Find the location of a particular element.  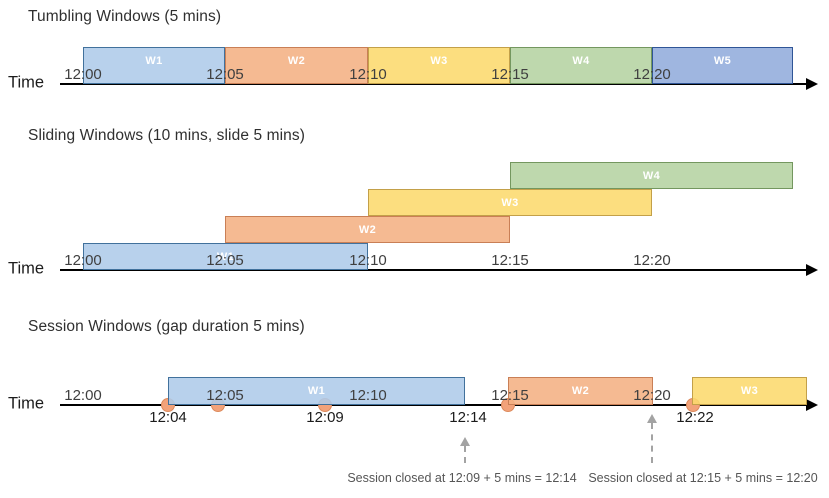

time-axis-label-sliding: Time is located at coordinates (26, 268).